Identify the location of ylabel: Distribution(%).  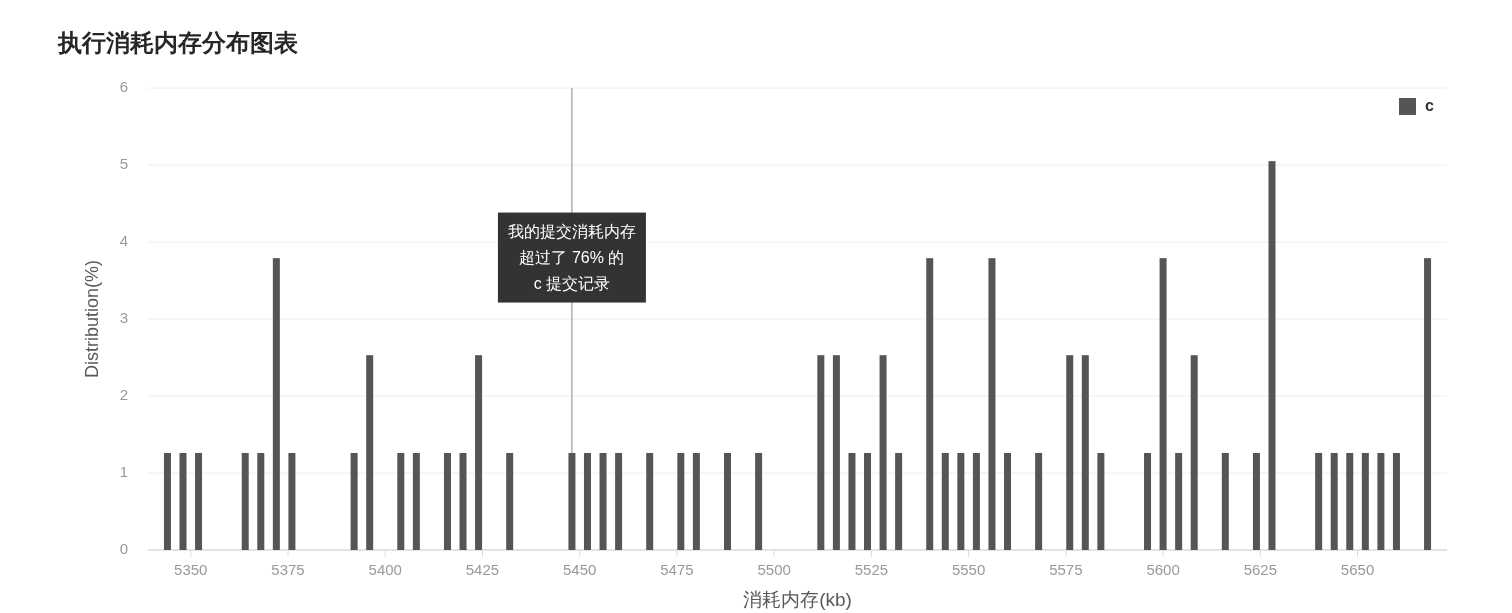
(91, 319).